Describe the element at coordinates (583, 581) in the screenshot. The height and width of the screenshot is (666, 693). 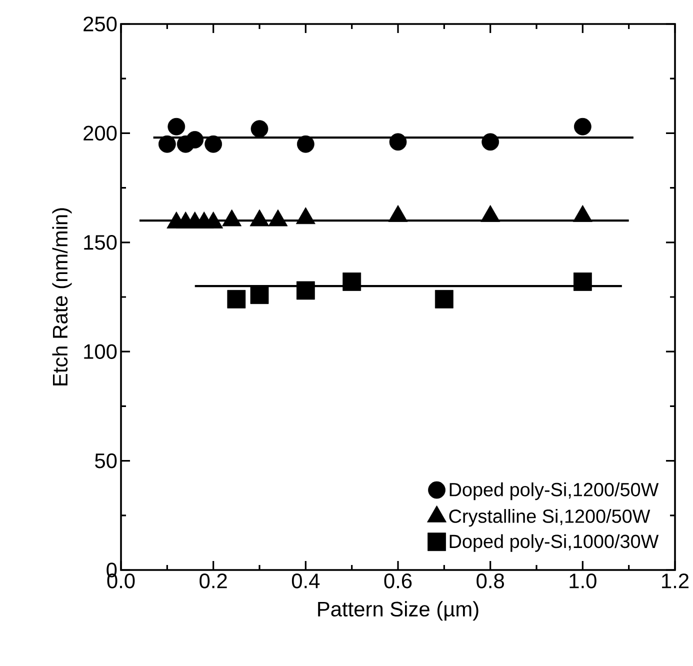
I see `x-tick-label: 1.0` at that location.